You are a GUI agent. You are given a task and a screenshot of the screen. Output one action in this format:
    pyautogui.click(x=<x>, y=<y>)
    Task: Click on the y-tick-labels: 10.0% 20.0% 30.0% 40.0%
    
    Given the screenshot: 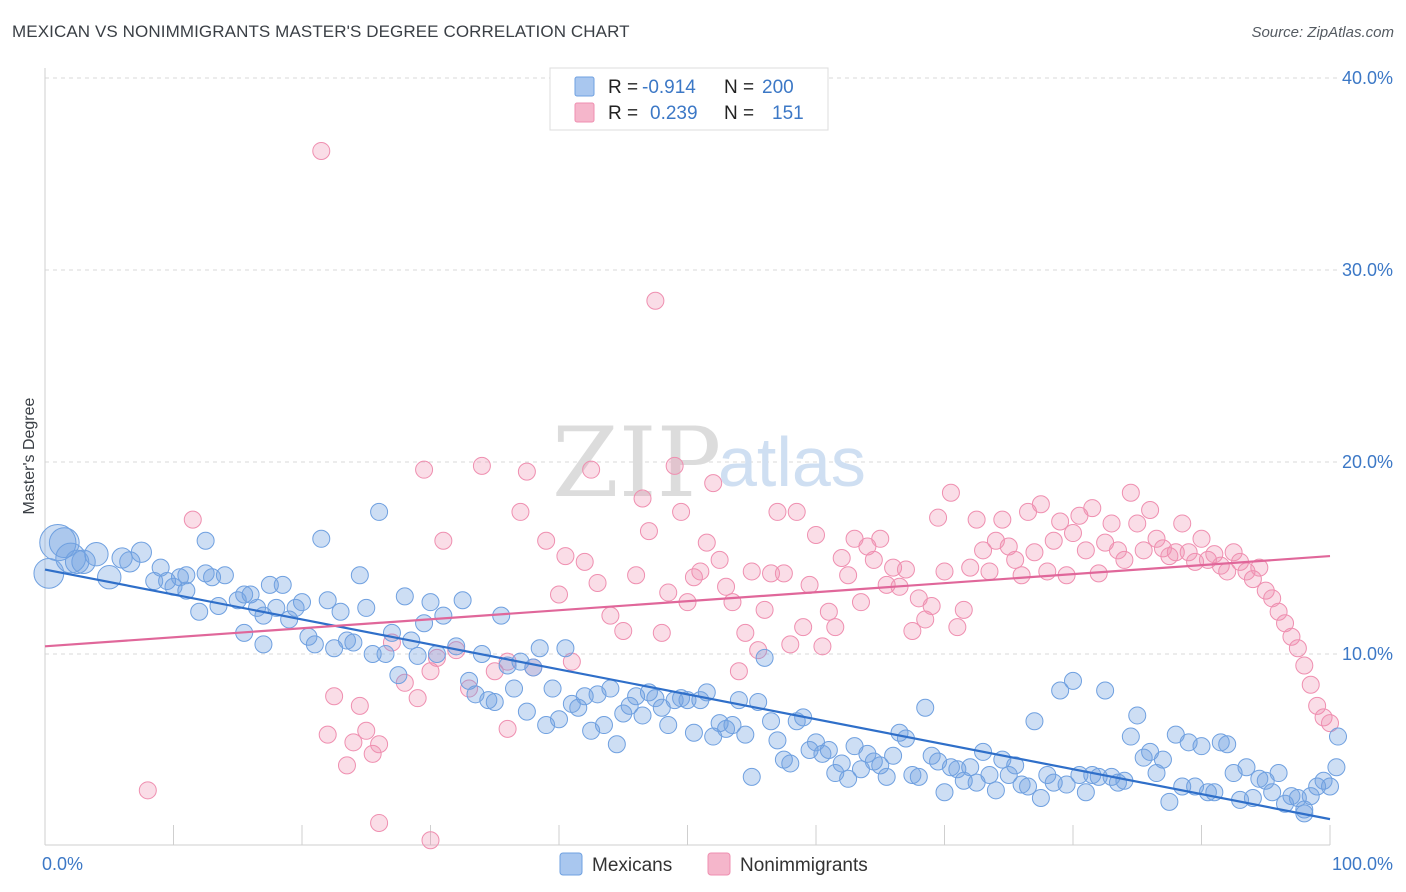 What is the action you would take?
    pyautogui.click(x=1367, y=366)
    